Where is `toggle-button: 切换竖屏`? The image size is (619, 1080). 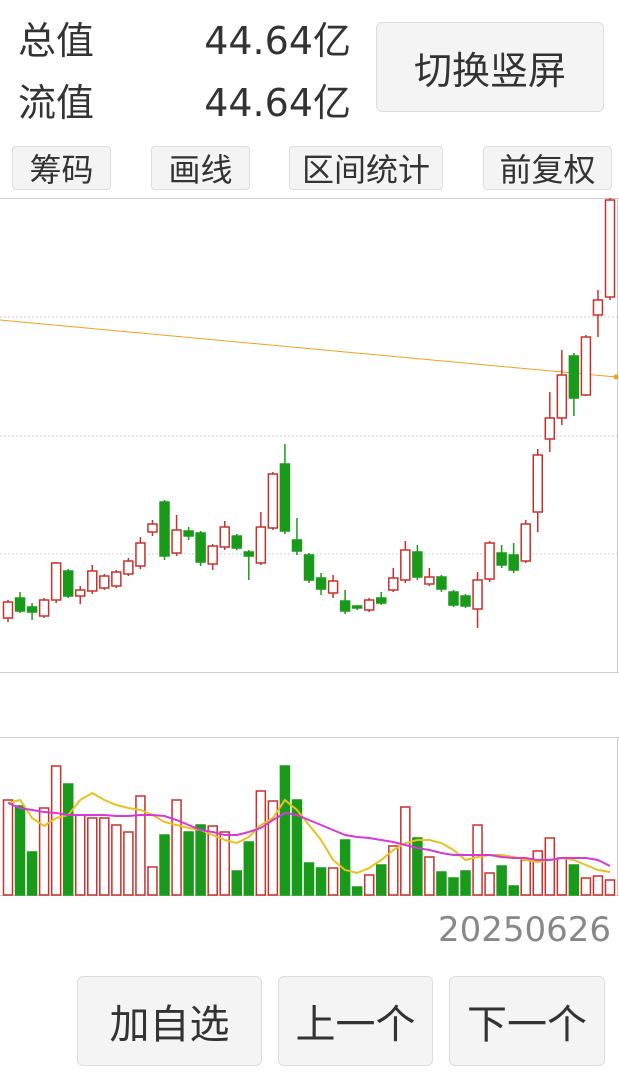 toggle-button: 切换竖屏 is located at coordinates (490, 67).